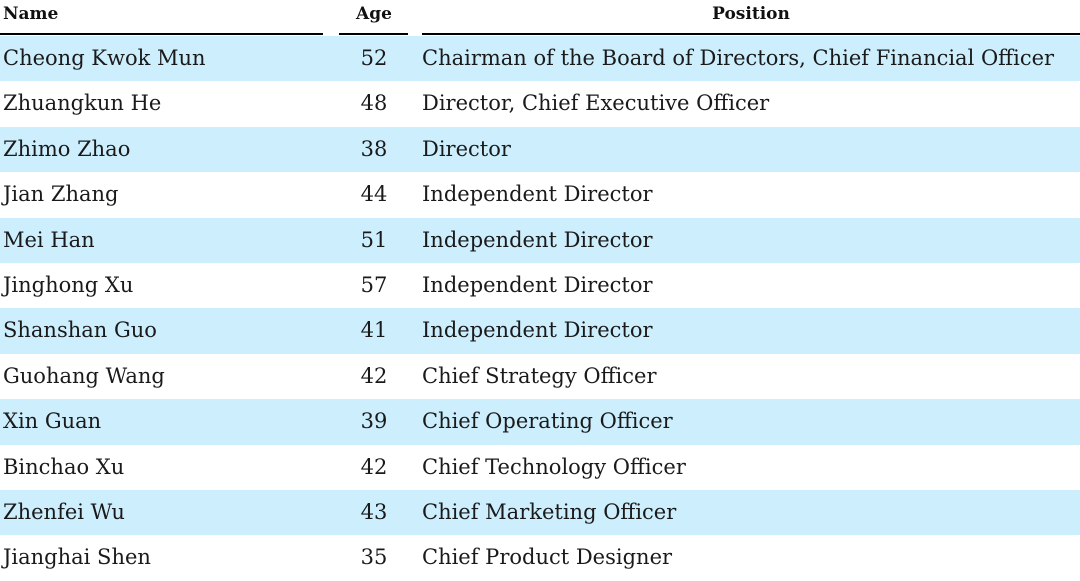 The width and height of the screenshot is (1080, 581). What do you see at coordinates (547, 557) in the screenshot?
I see `cell-position: Chief Product Designer` at bounding box center [547, 557].